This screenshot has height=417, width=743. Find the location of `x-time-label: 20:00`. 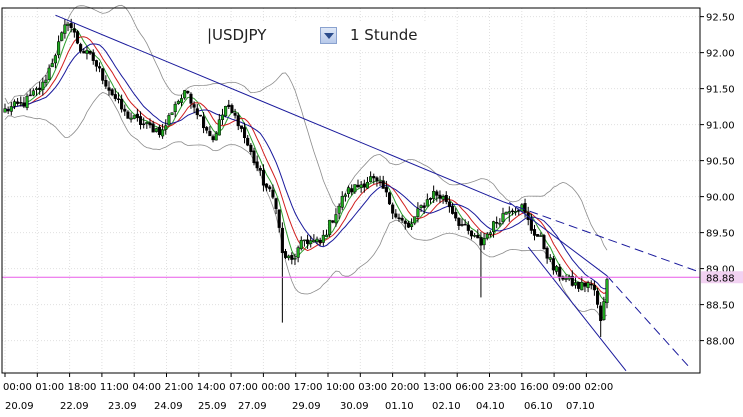

x-time-label: 20:00 is located at coordinates (405, 387).